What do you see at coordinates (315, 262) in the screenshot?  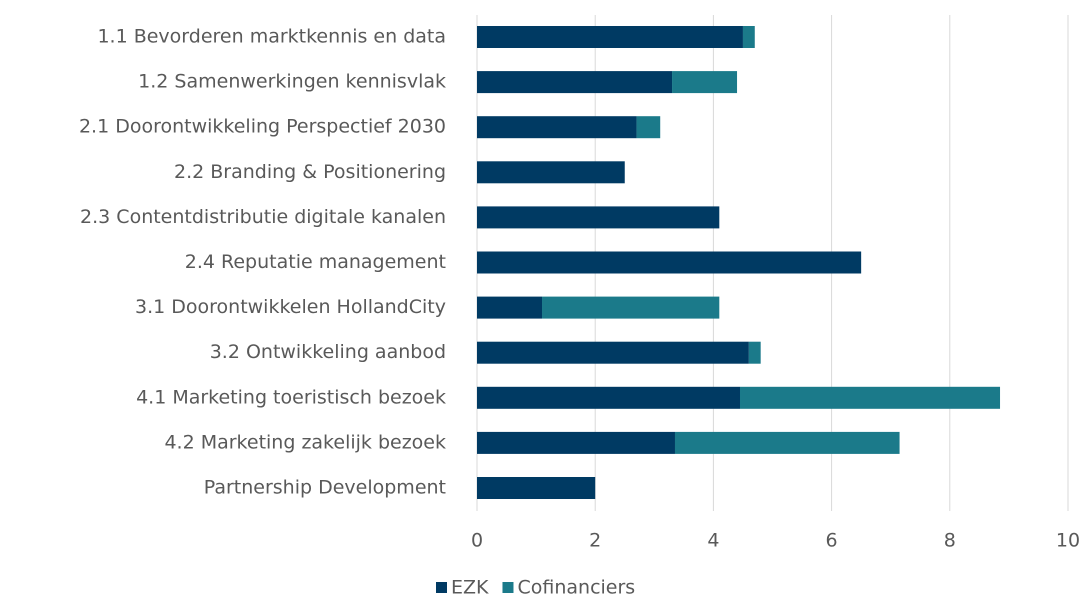 I see `y-tick-label: 2.4 Reputatie management` at bounding box center [315, 262].